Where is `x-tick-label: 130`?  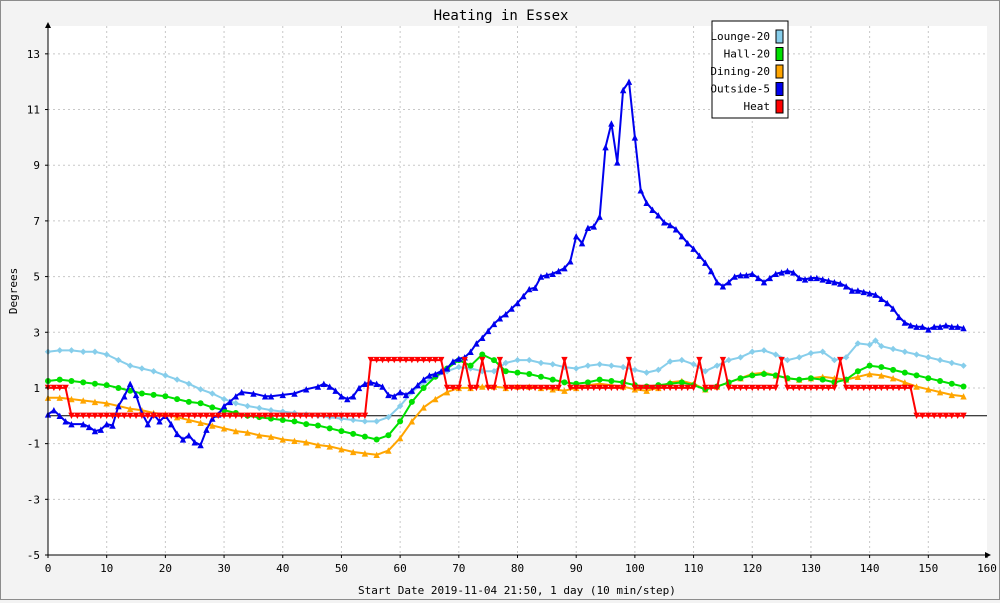 x-tick-label: 130 is located at coordinates (811, 568).